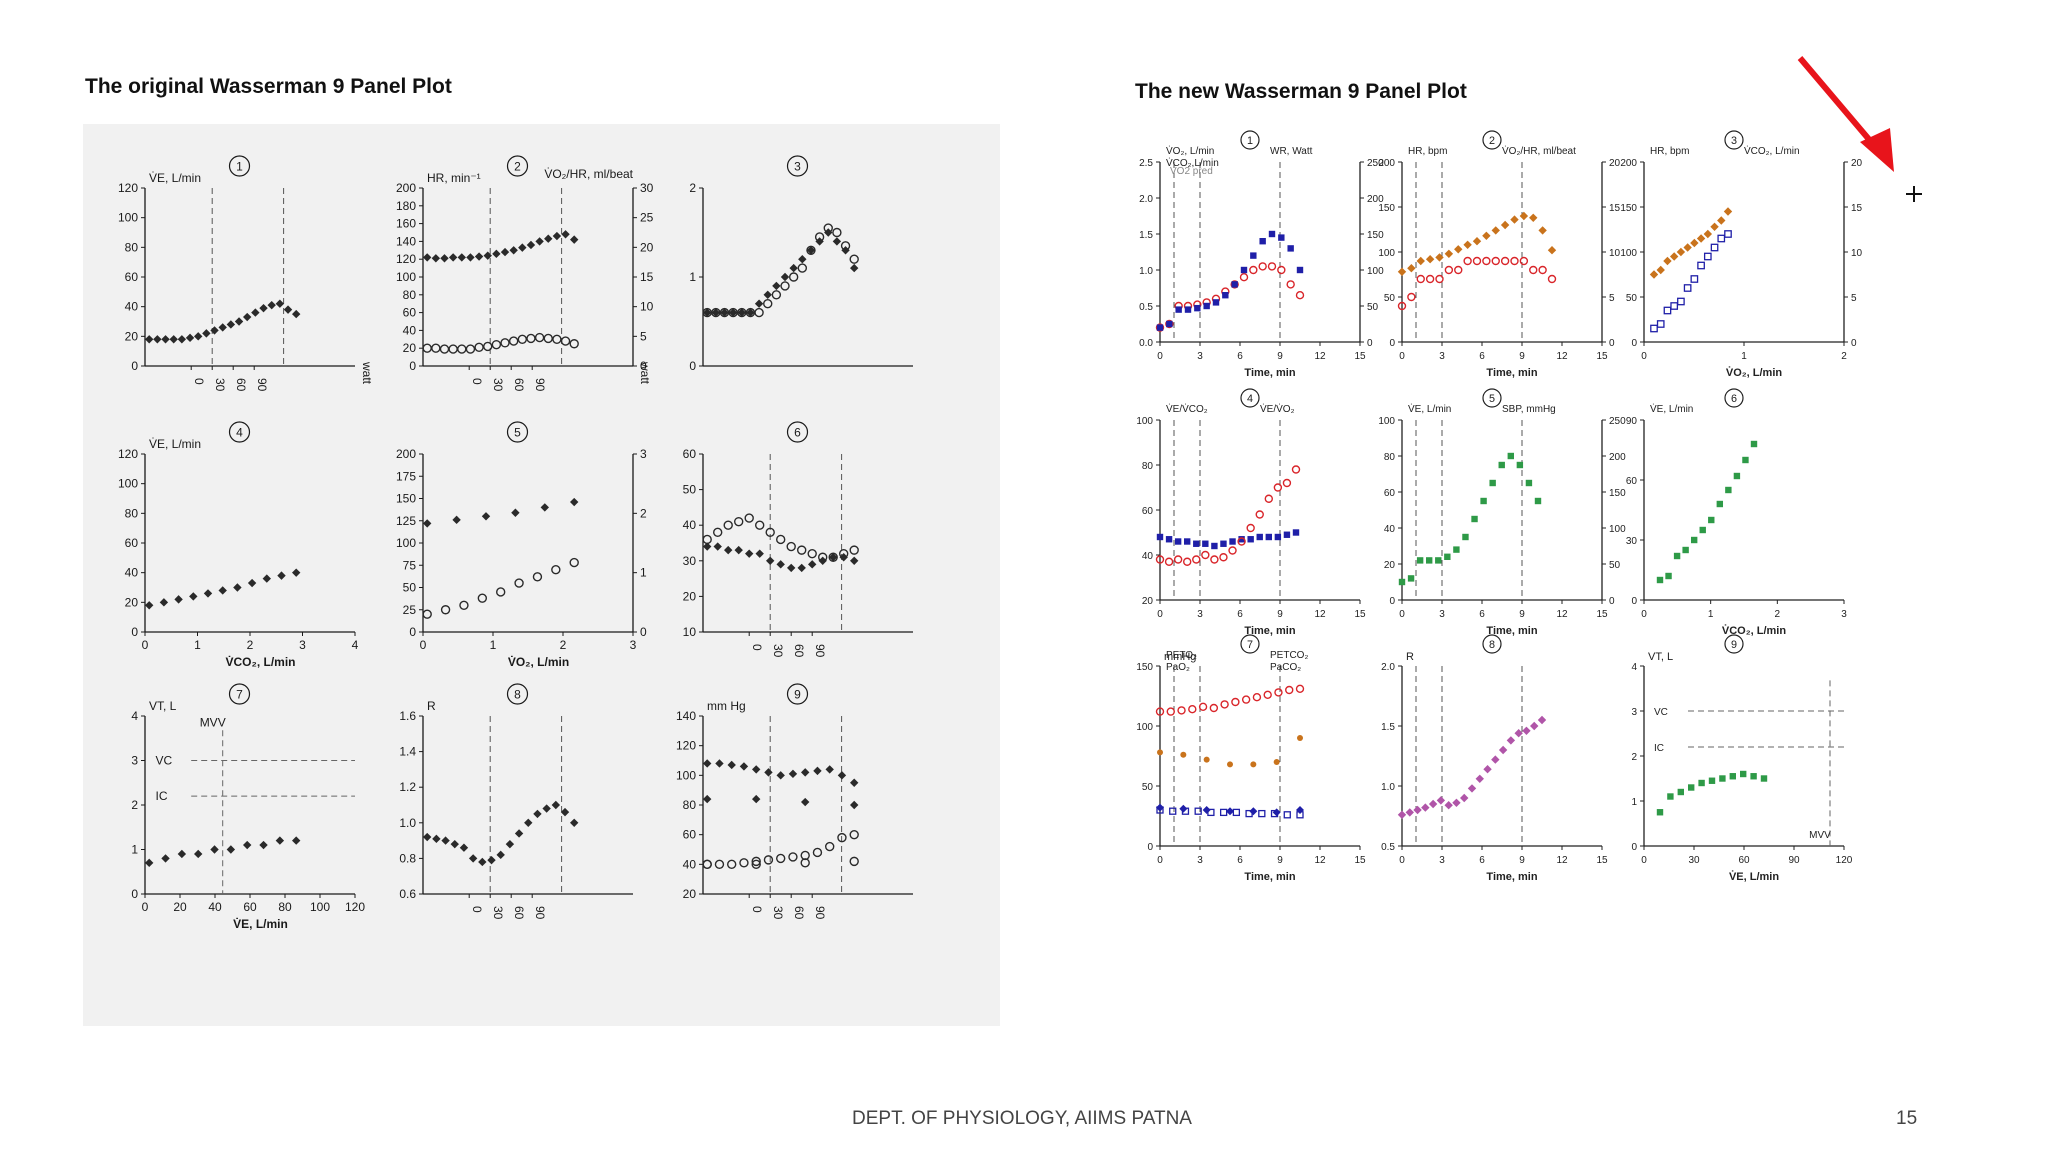 This screenshot has width=2048, height=1152. Describe the element at coordinates (406, 241) in the screenshot. I see `y-tick-label: 140` at that location.